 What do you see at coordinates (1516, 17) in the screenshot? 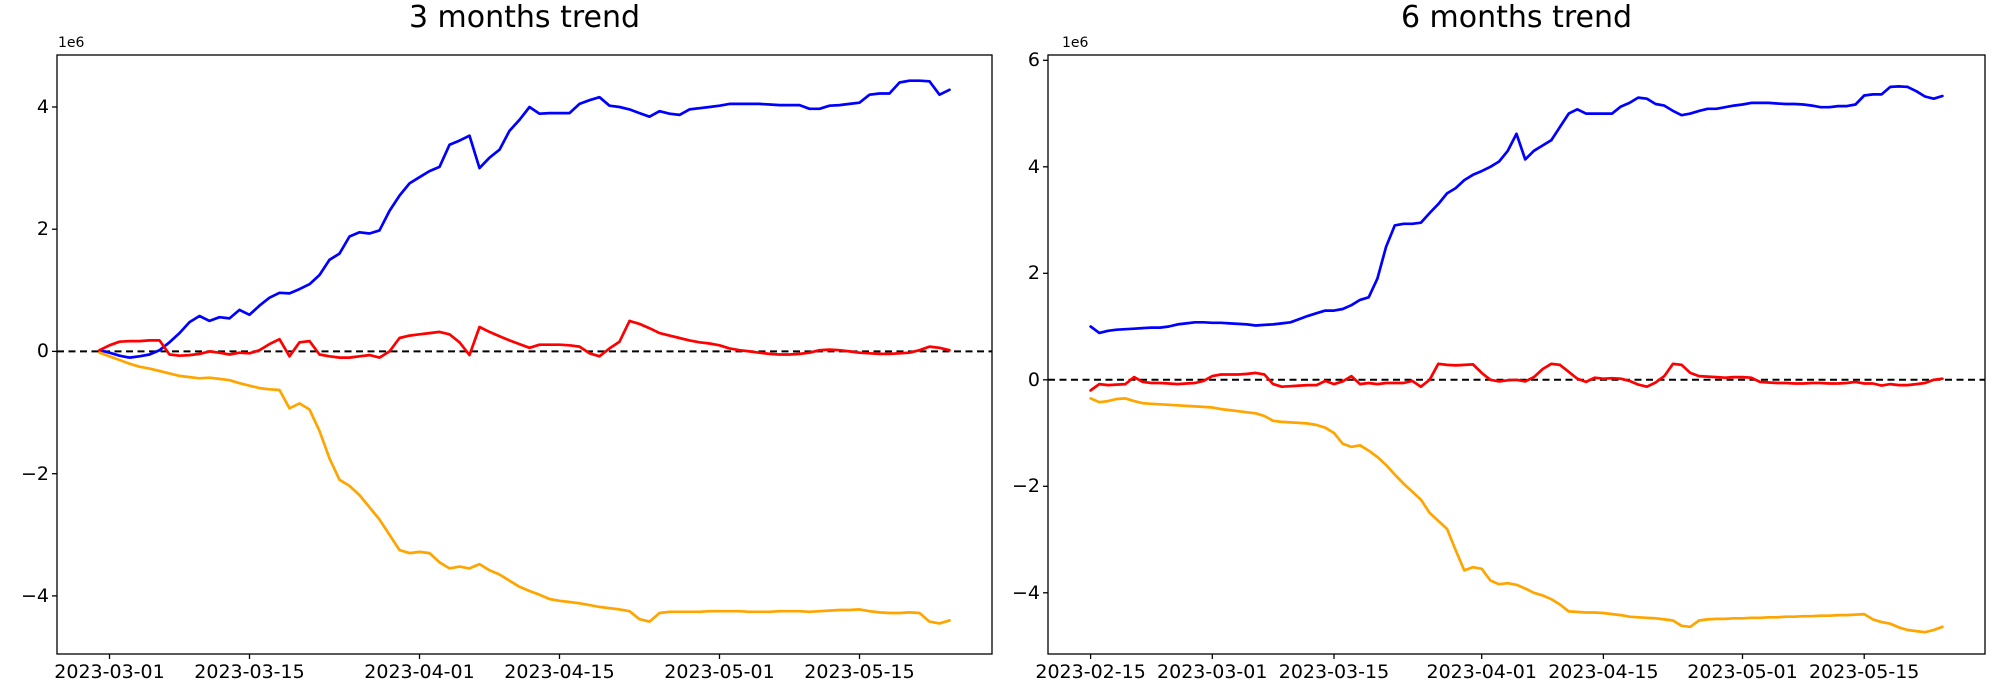
I see `chart-title-6-months: 6 months trend` at bounding box center [1516, 17].